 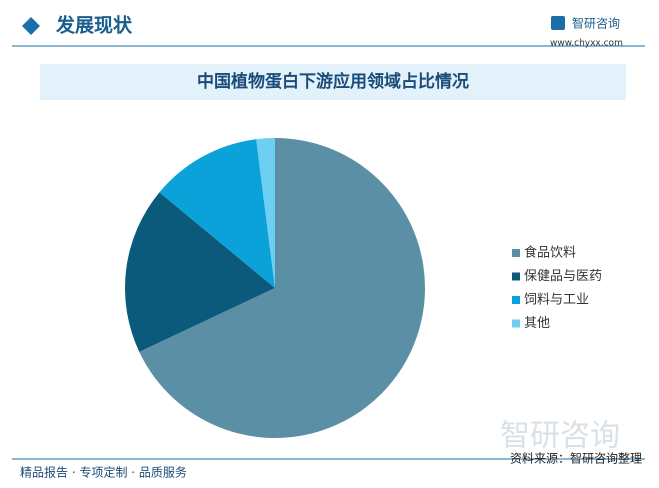 I want to click on header-title: 发展现状, so click(x=94, y=25).